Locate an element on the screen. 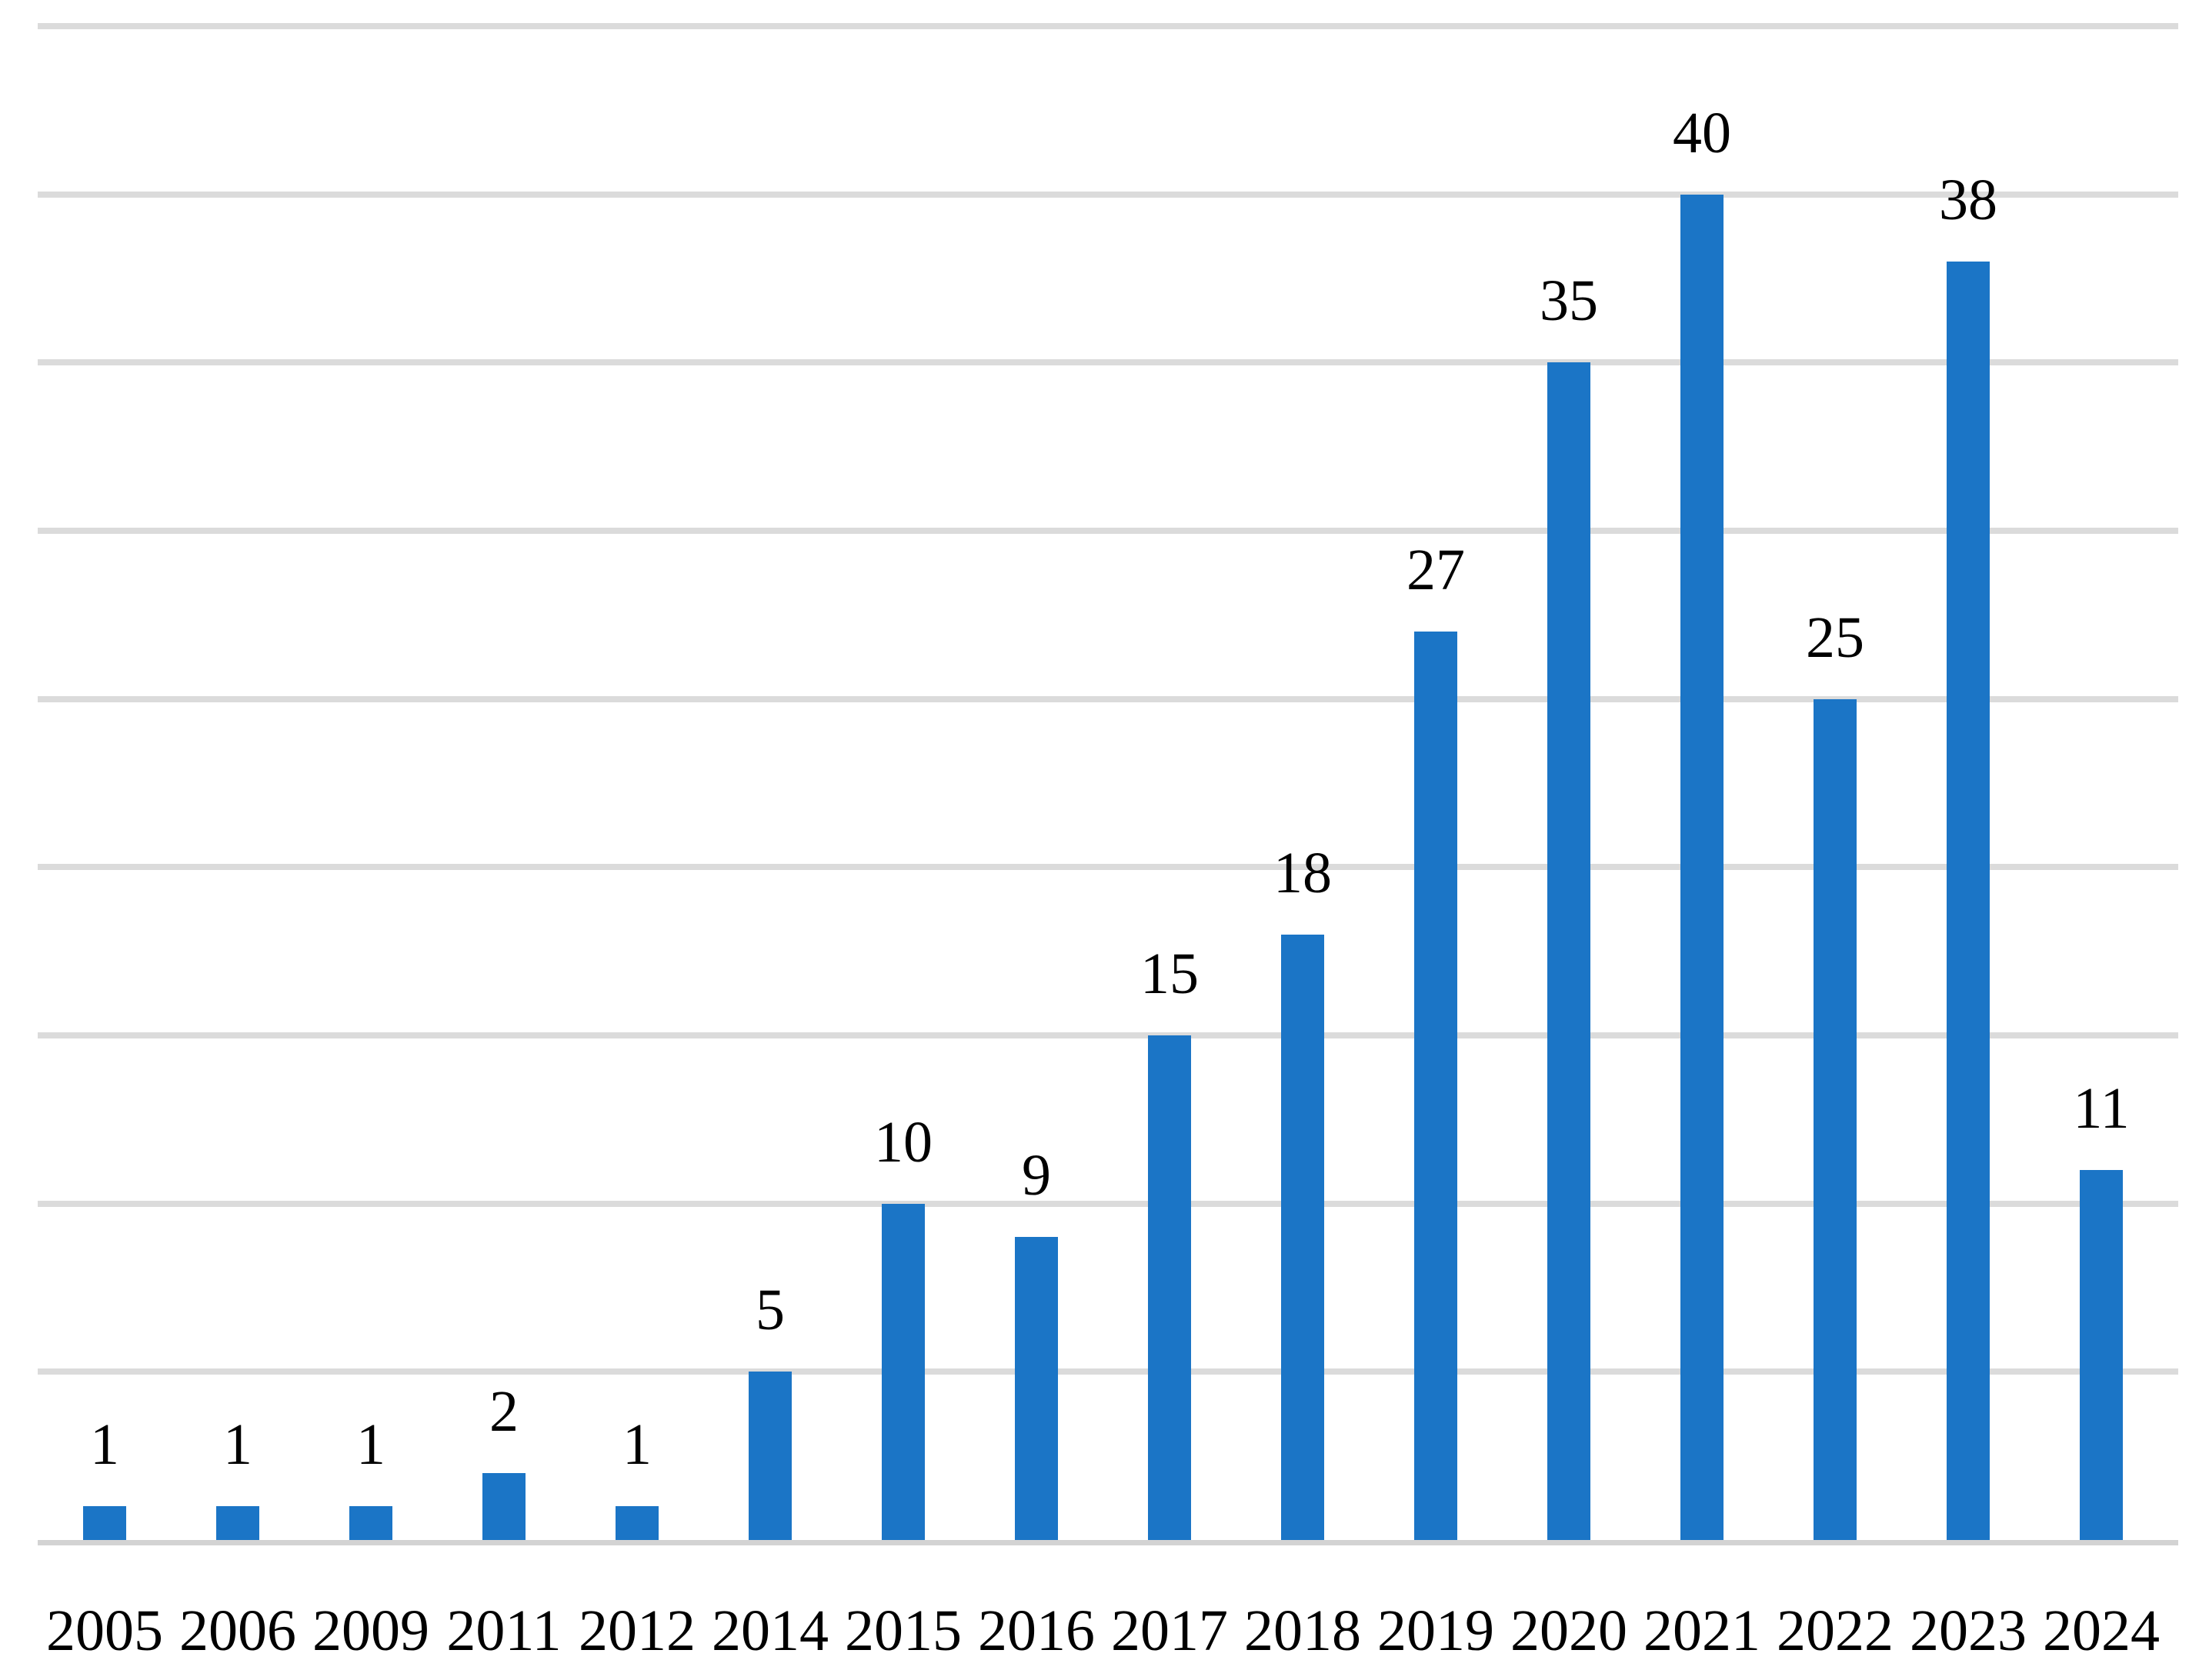  x-axis-tick-label-2011: 2011 is located at coordinates (504, 1631).